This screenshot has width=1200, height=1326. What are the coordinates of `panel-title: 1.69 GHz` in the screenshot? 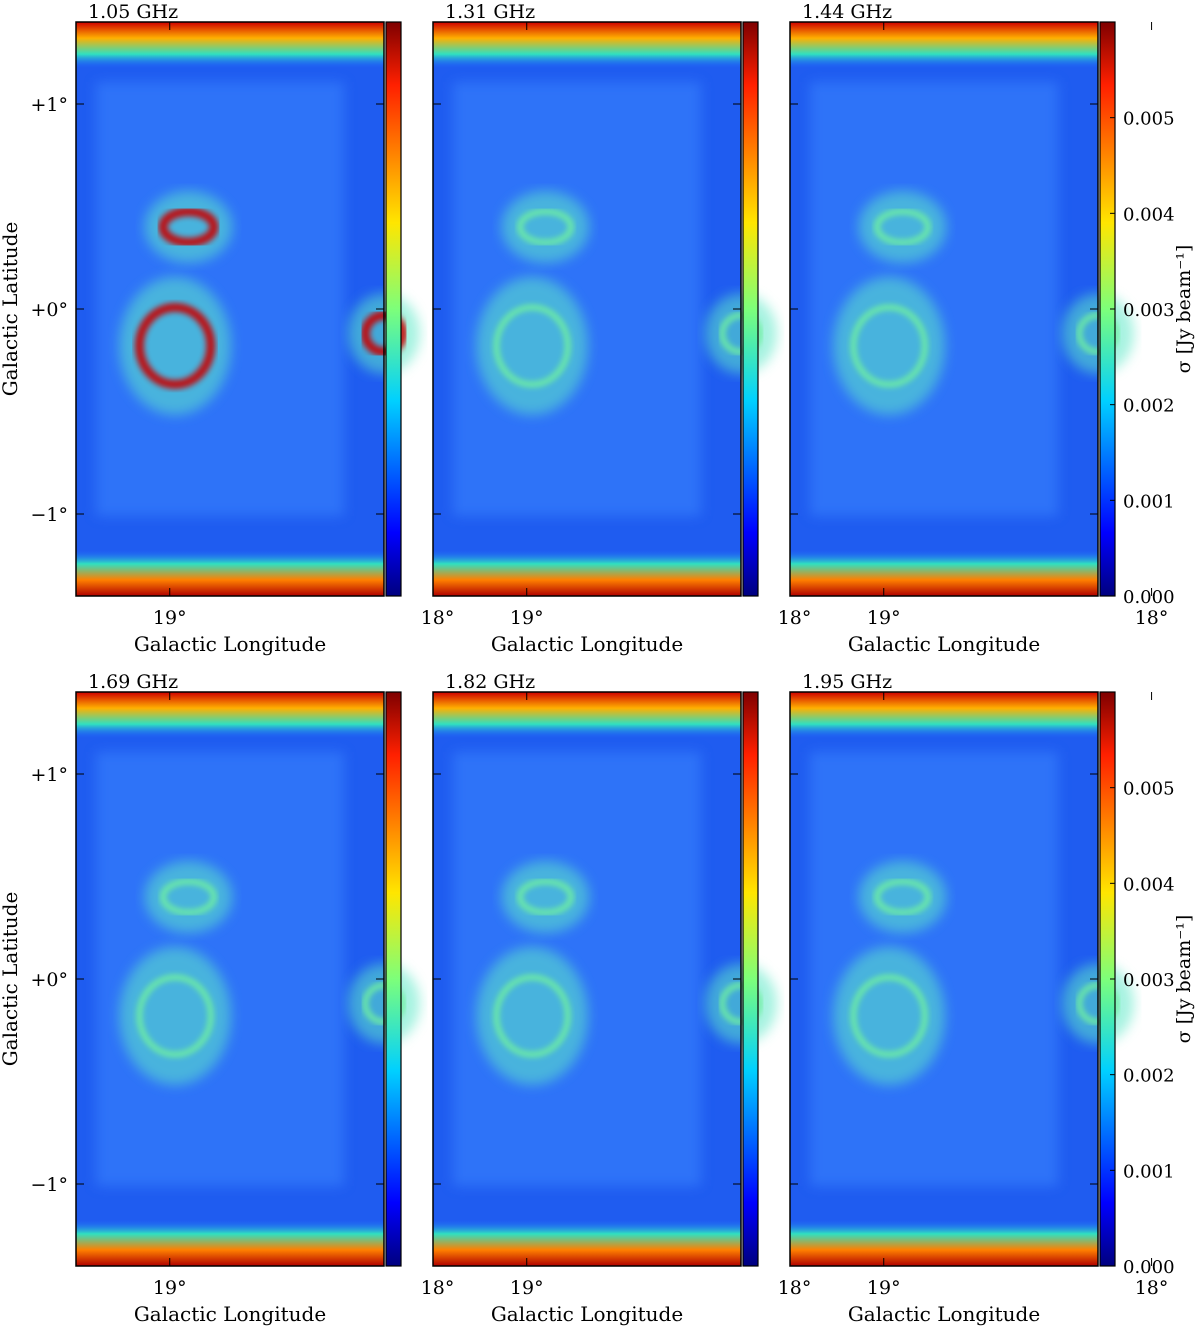 It's located at (133, 682).